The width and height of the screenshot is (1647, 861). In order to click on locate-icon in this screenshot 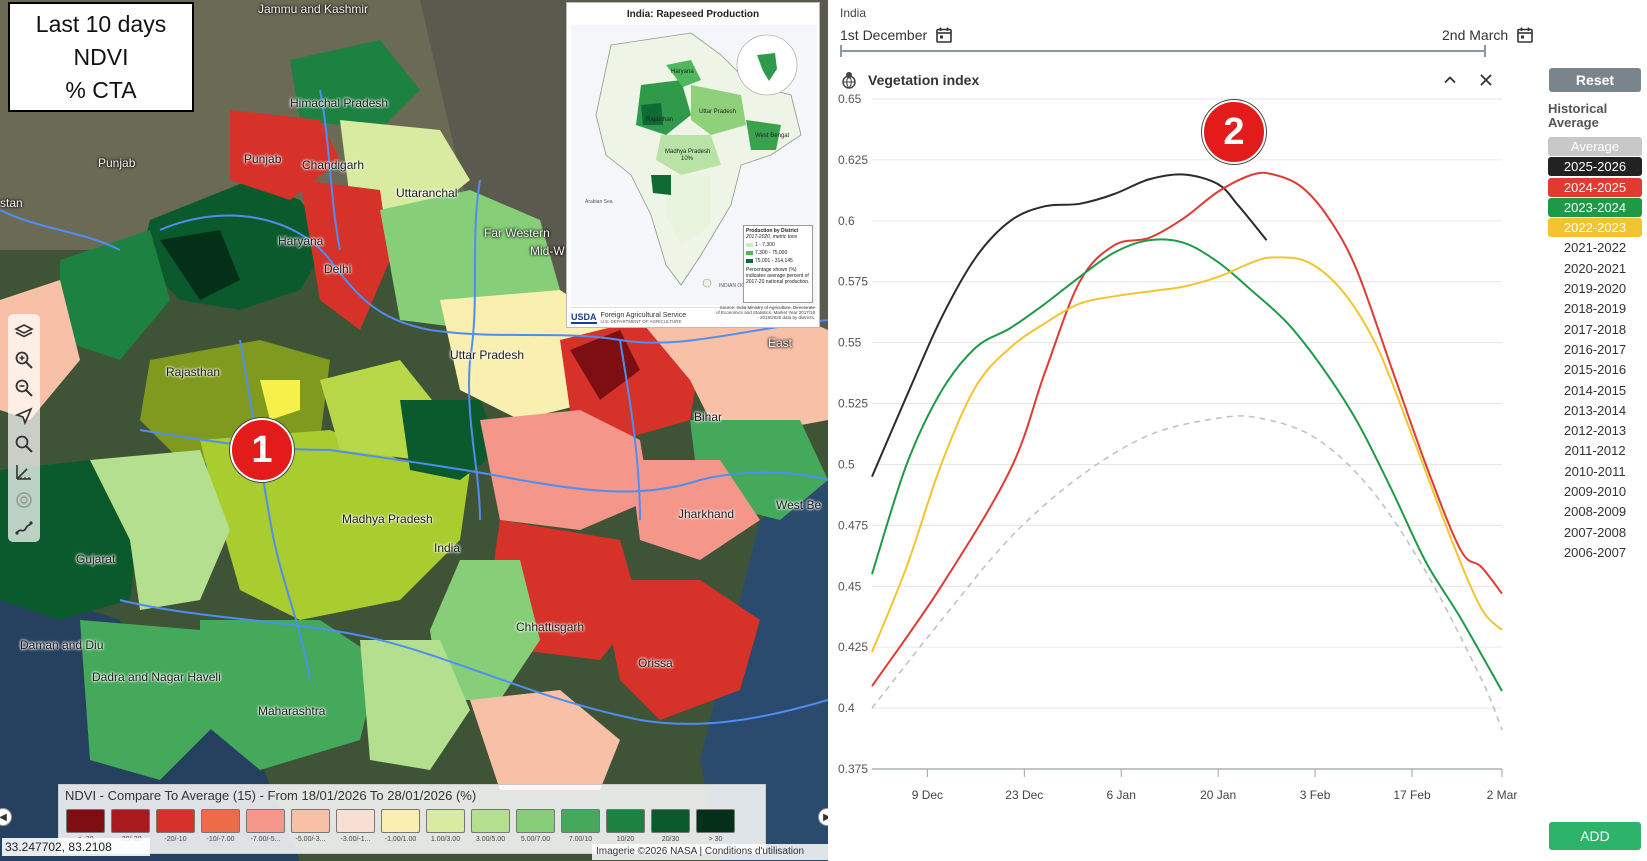, I will do `click(24, 416)`.